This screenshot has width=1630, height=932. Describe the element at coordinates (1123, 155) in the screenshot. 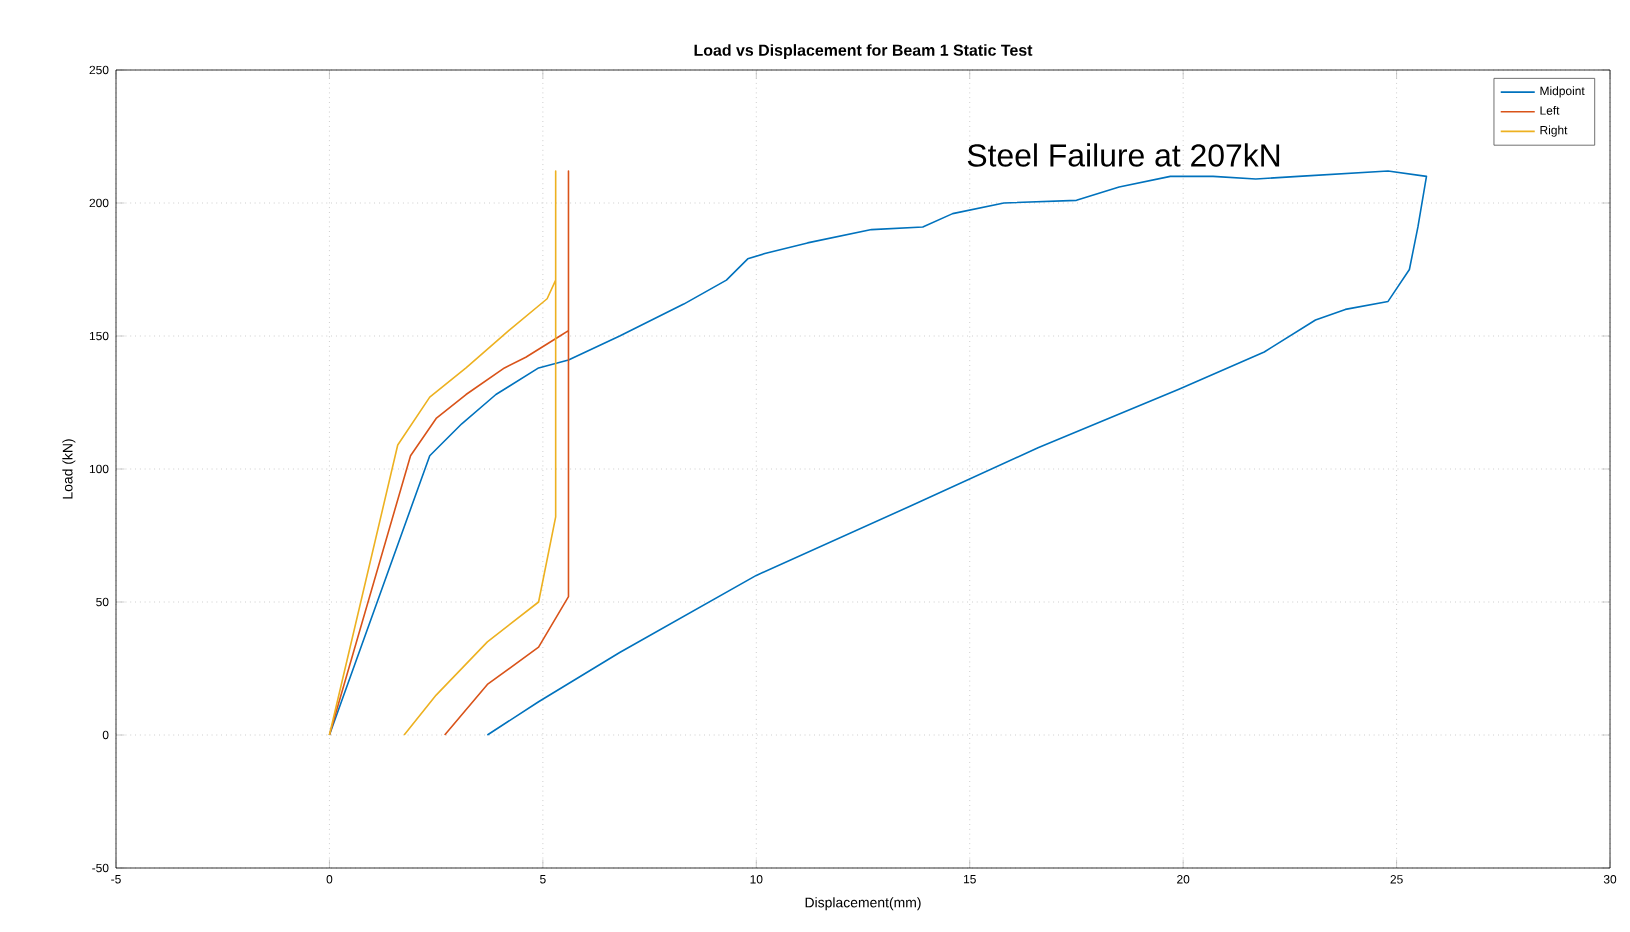

I see `annotation: Steel Failure at 207kN` at that location.